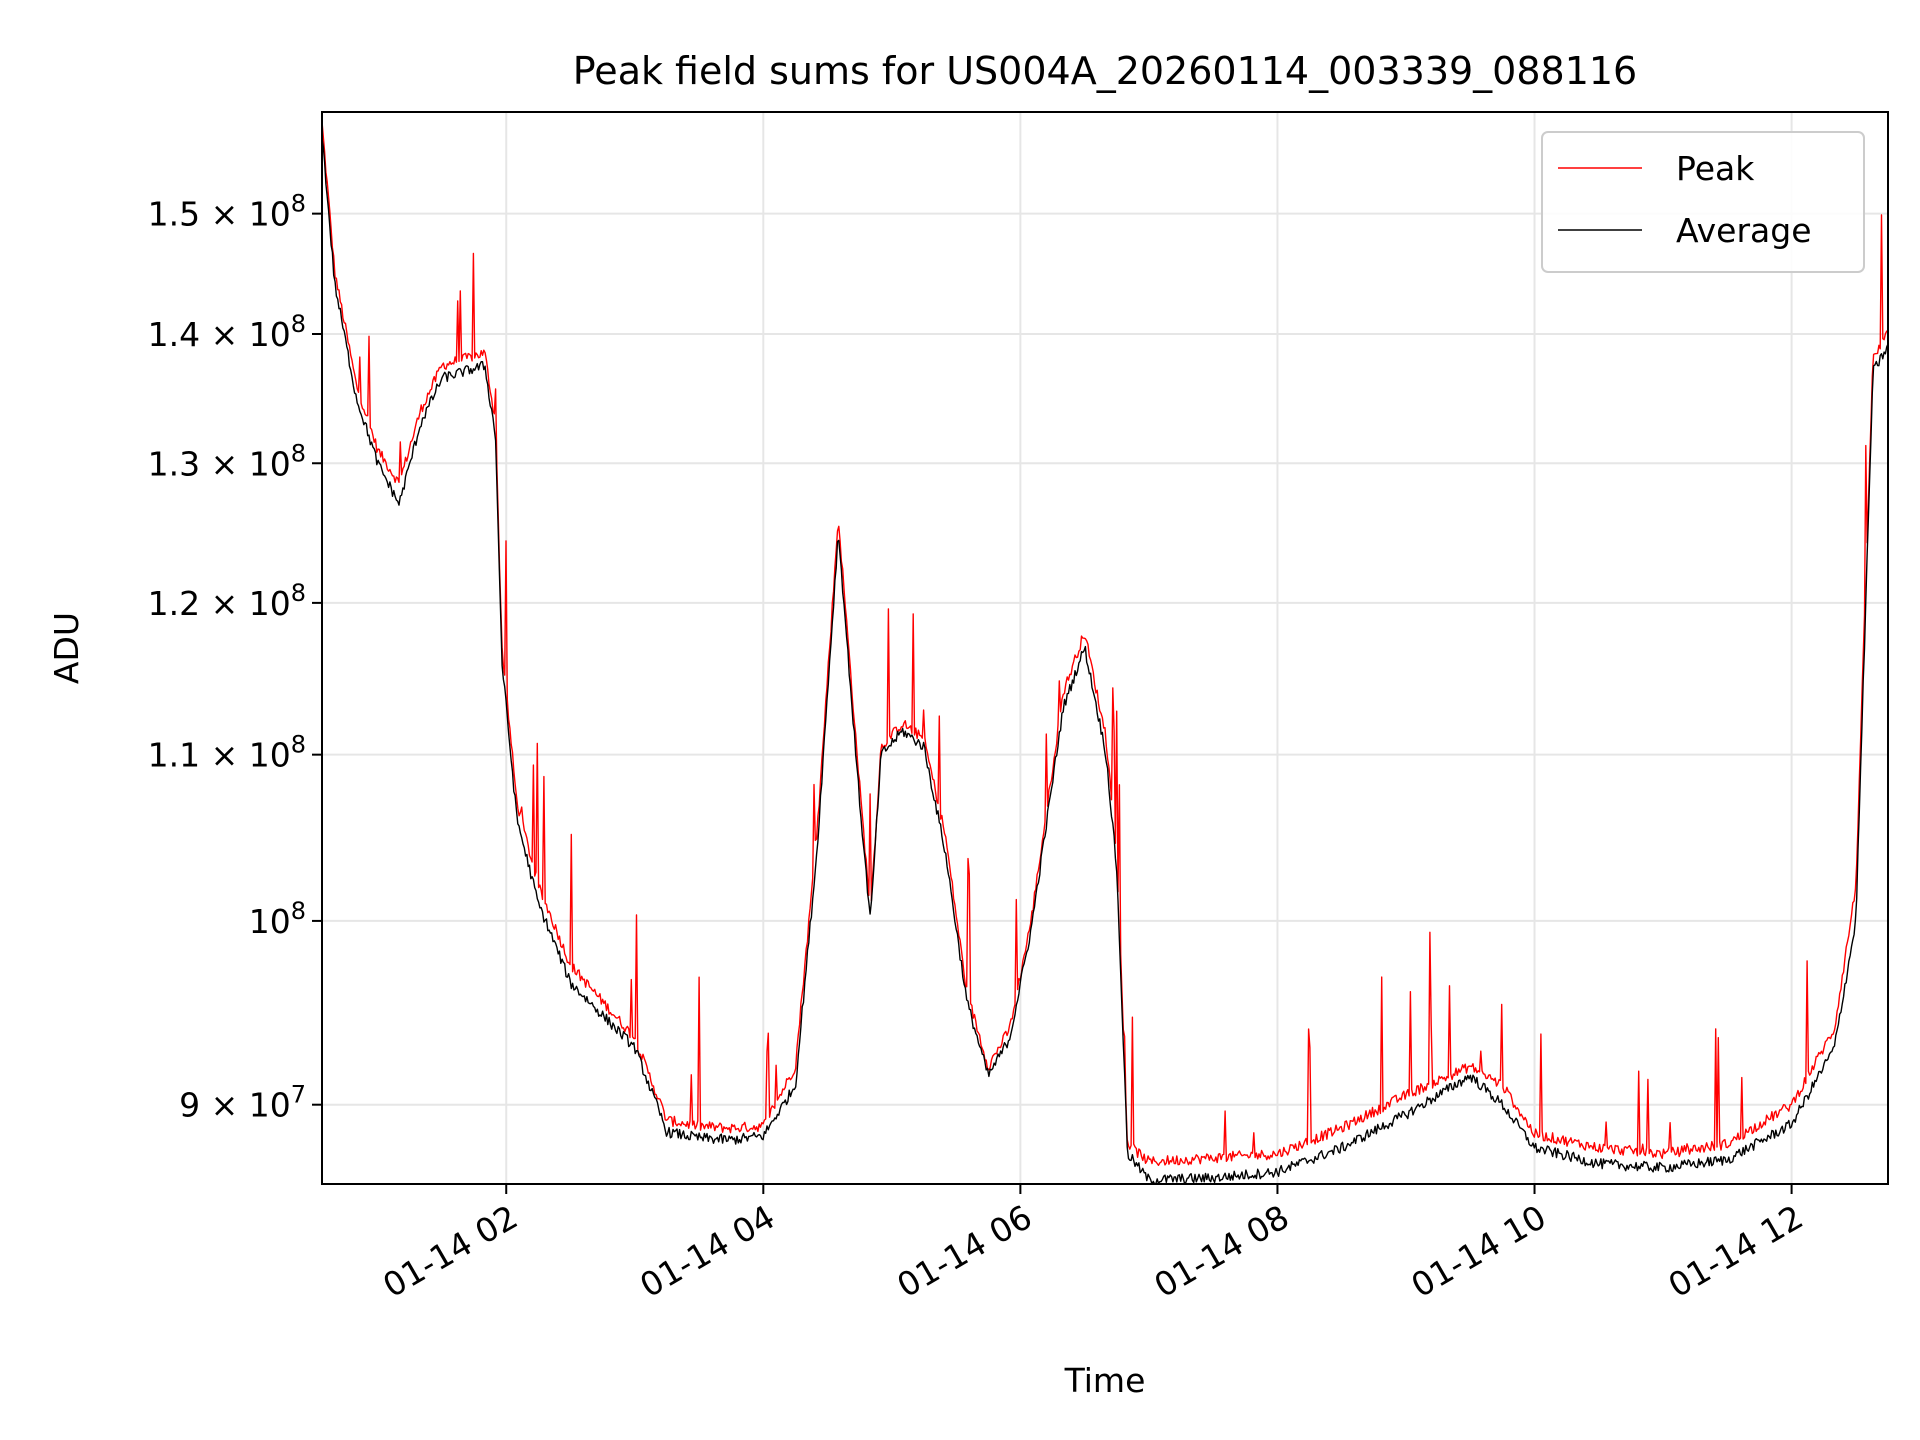 The image size is (1920, 1440). I want to click on y-tick-label: 1.5 × 108, so click(227, 212).